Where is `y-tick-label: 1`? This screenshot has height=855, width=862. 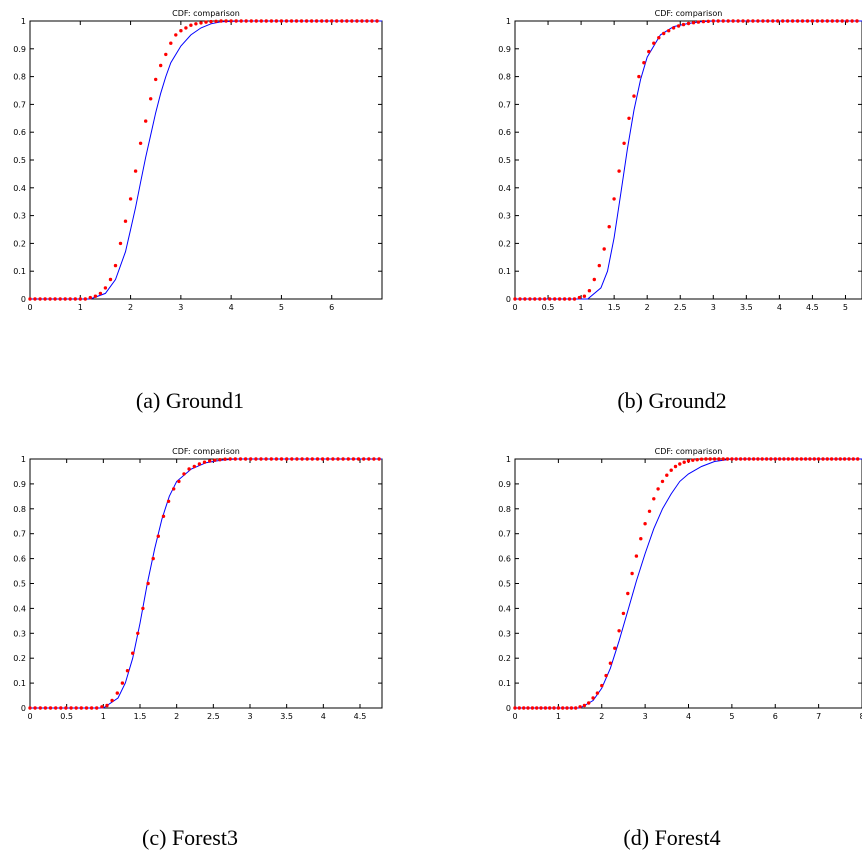
y-tick-label: 1 is located at coordinates (508, 21).